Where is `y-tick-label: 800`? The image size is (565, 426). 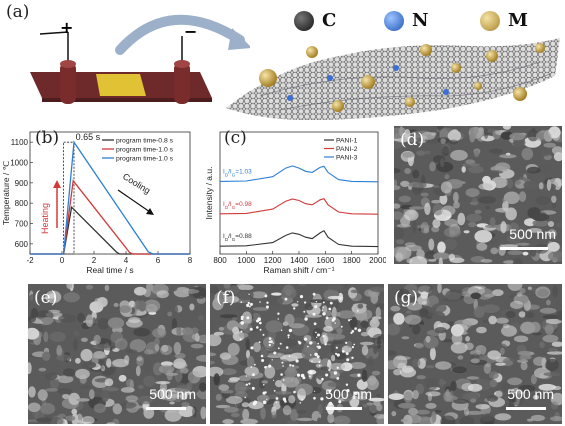
y-tick-label: 800 is located at coordinates (22, 203).